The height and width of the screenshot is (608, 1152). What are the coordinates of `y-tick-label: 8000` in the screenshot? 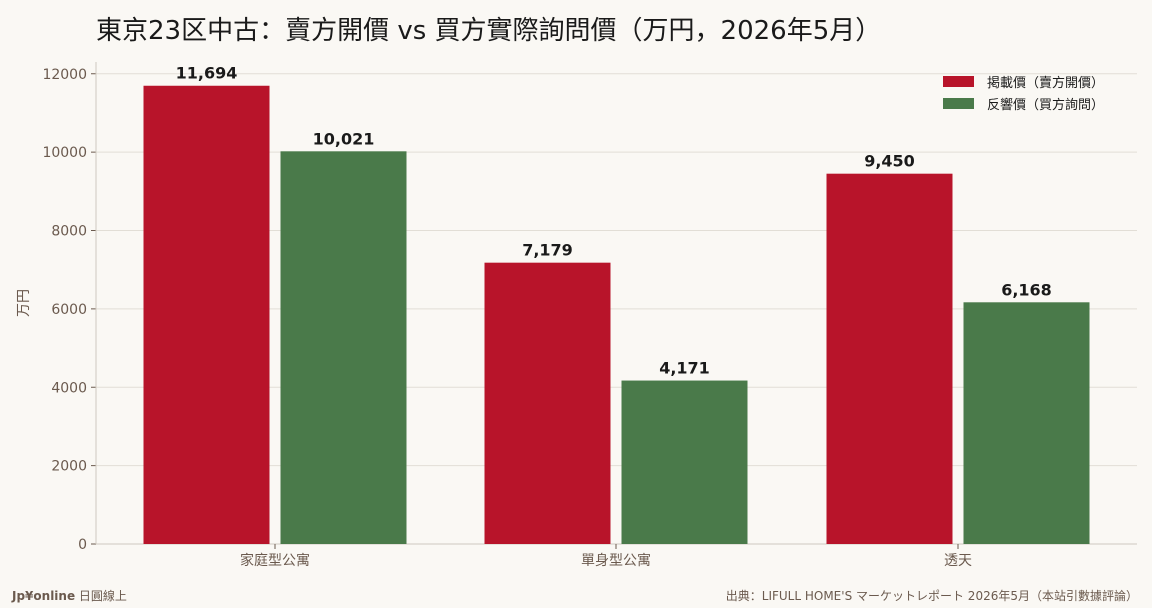 It's located at (69, 232).